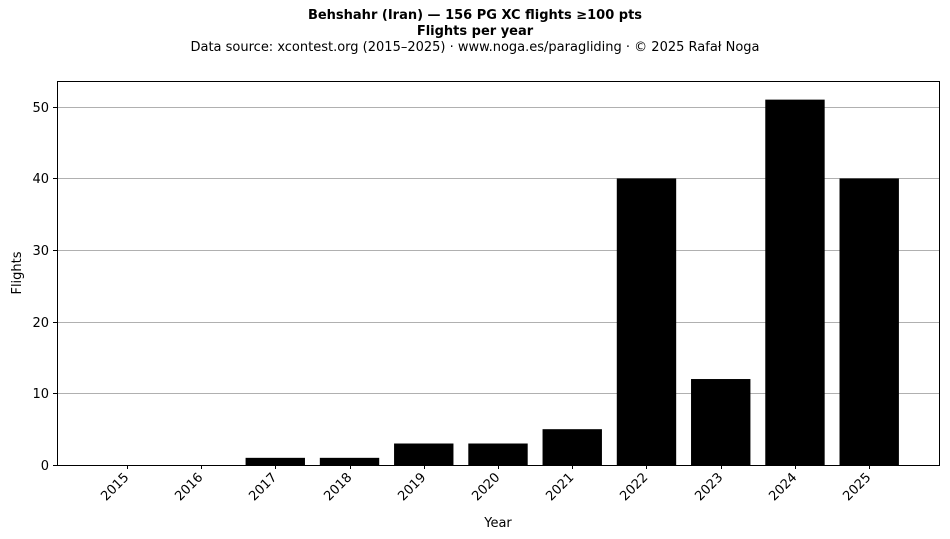 This screenshot has height=539, width=950. Describe the element at coordinates (795, 282) in the screenshot. I see `bar-2024` at that location.